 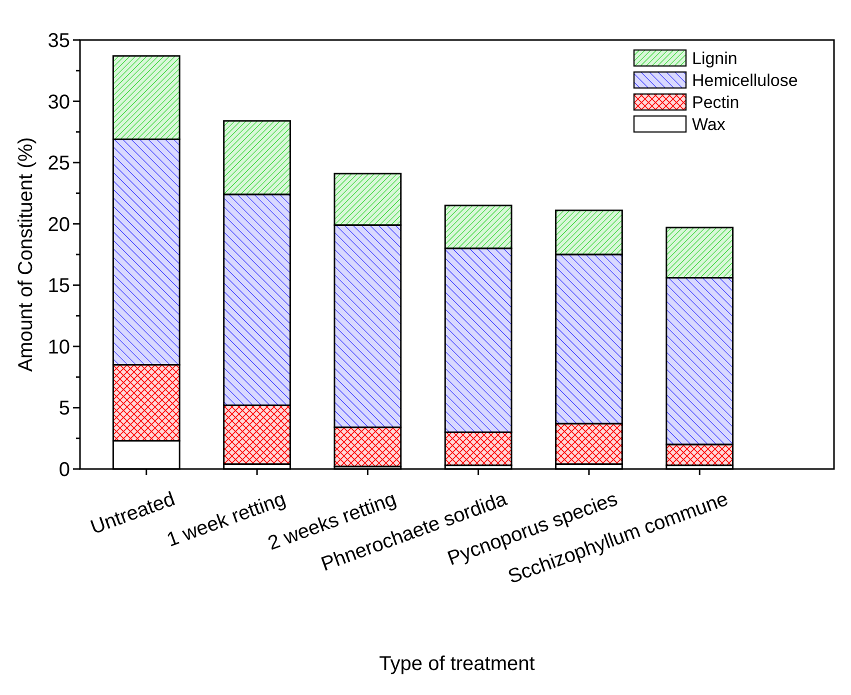 I want to click on y-tick-label: 35, so click(x=59, y=41).